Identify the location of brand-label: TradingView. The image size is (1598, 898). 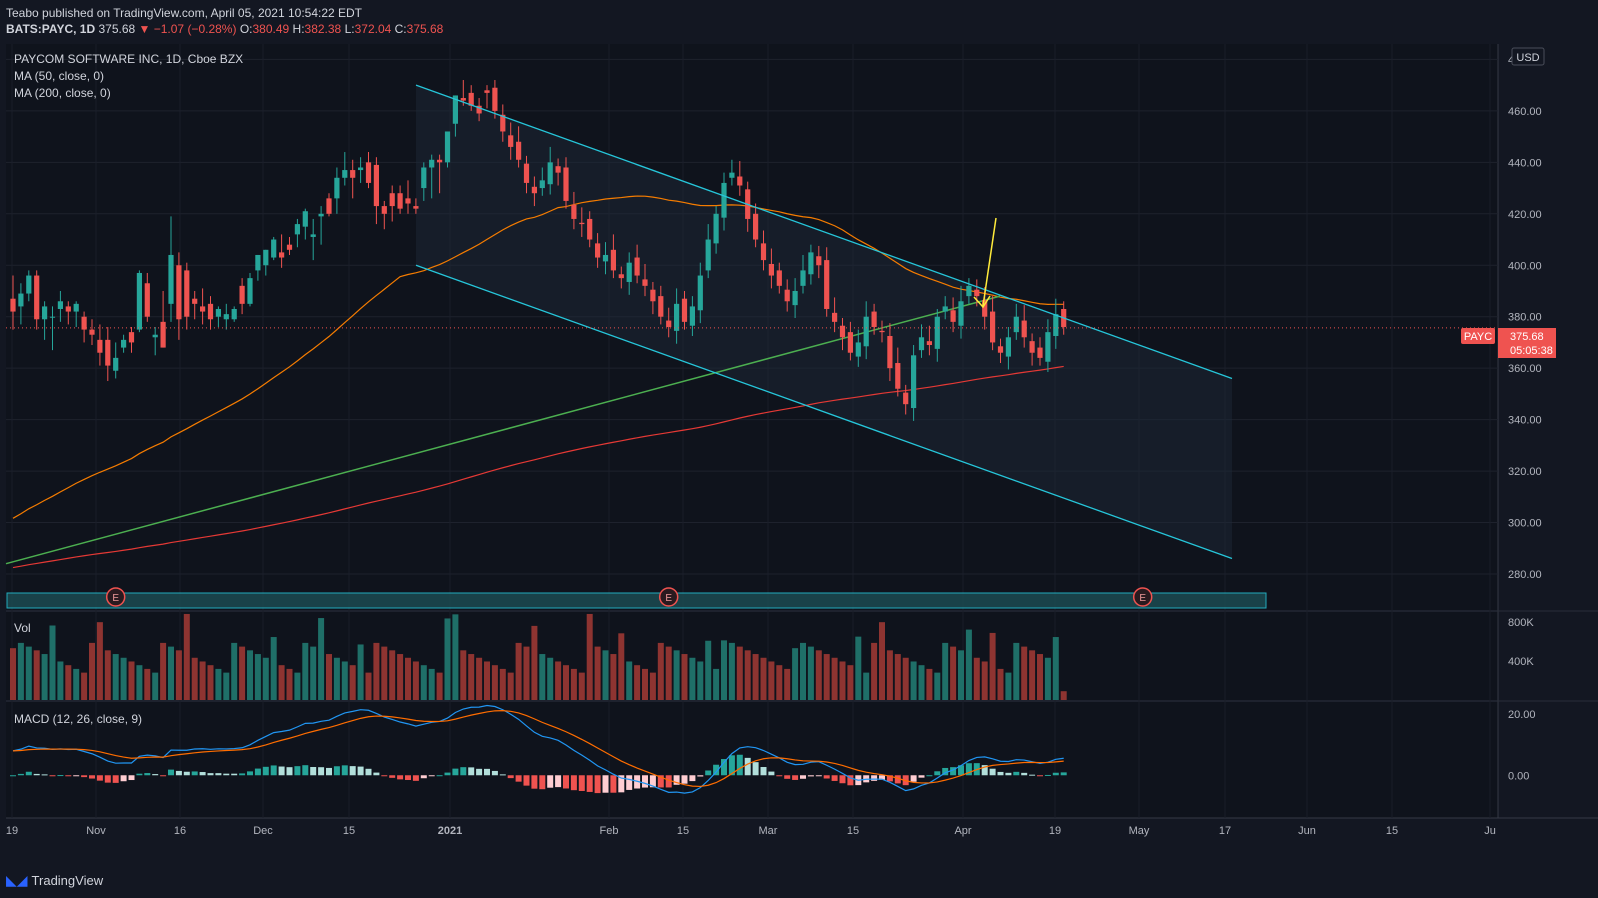
(67, 880).